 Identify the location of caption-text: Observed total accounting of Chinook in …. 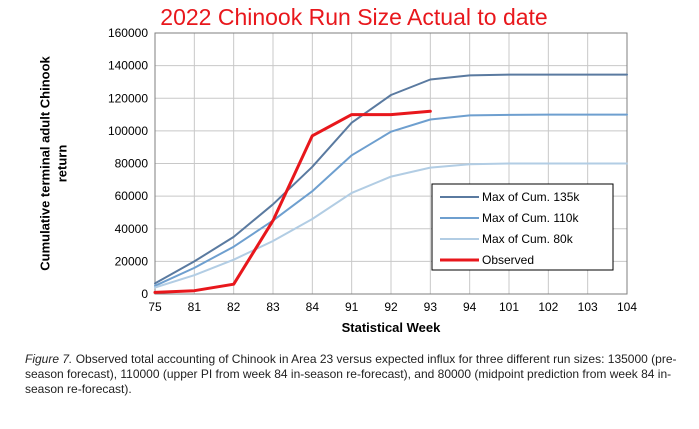
(351, 374).